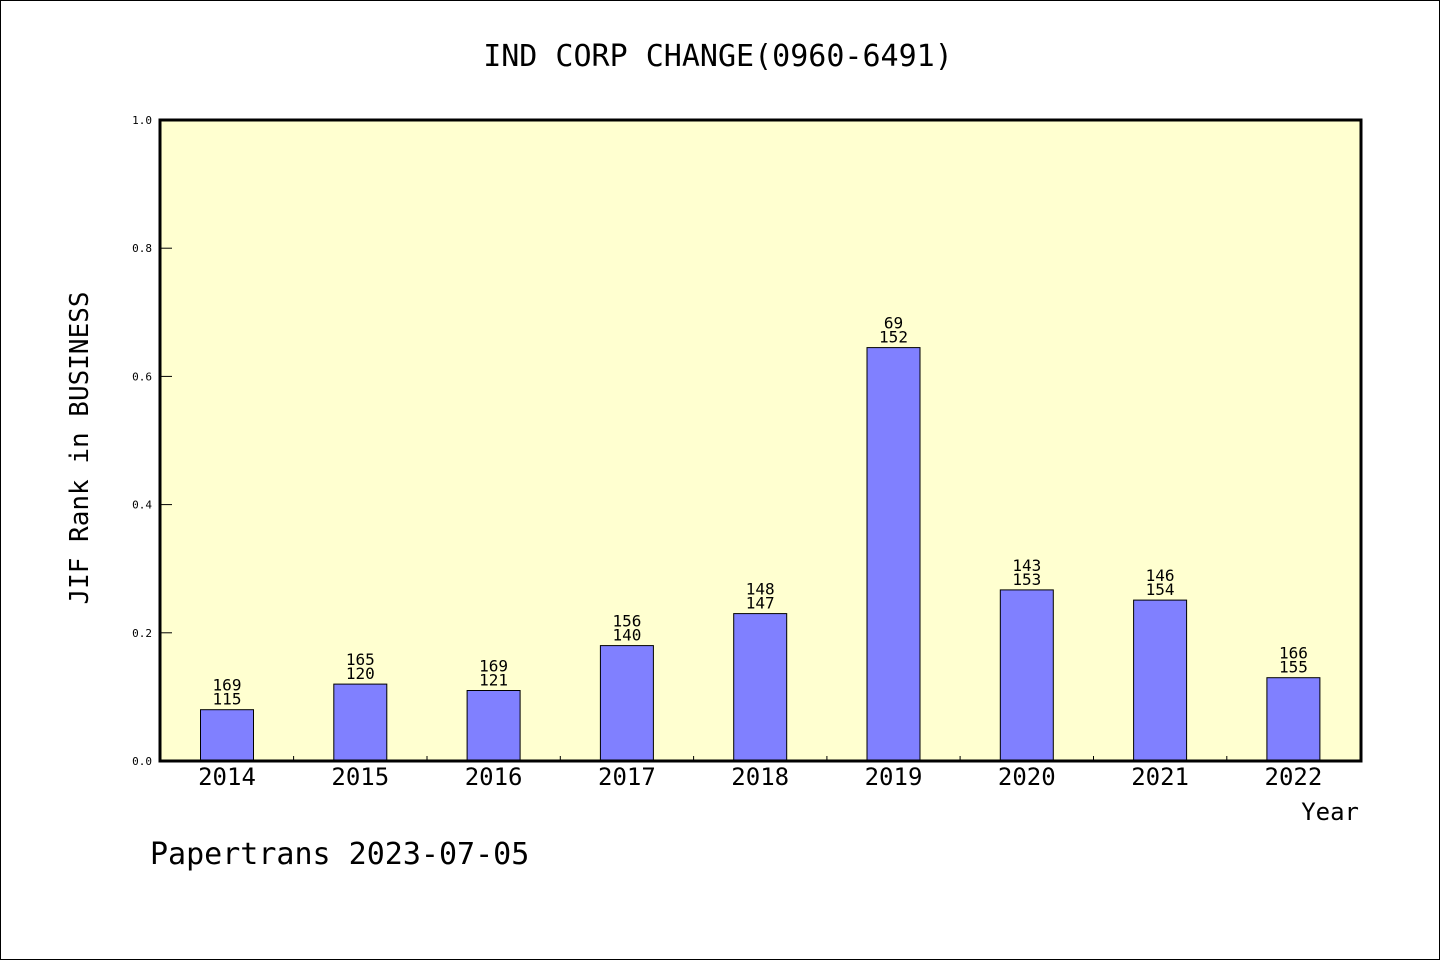  I want to click on x-tick-label-2018: 2018, so click(760, 777).